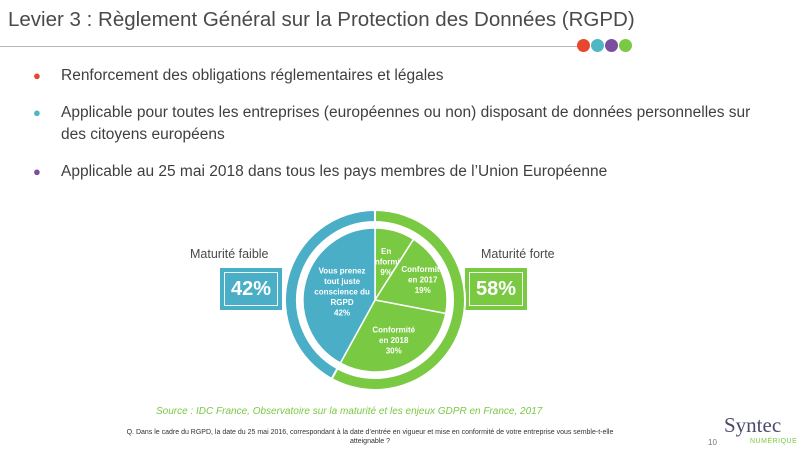 This screenshot has height=457, width=804. What do you see at coordinates (422, 280) in the screenshot?
I see `pie-slice-label-1: Conformité en 2017 19%` at bounding box center [422, 280].